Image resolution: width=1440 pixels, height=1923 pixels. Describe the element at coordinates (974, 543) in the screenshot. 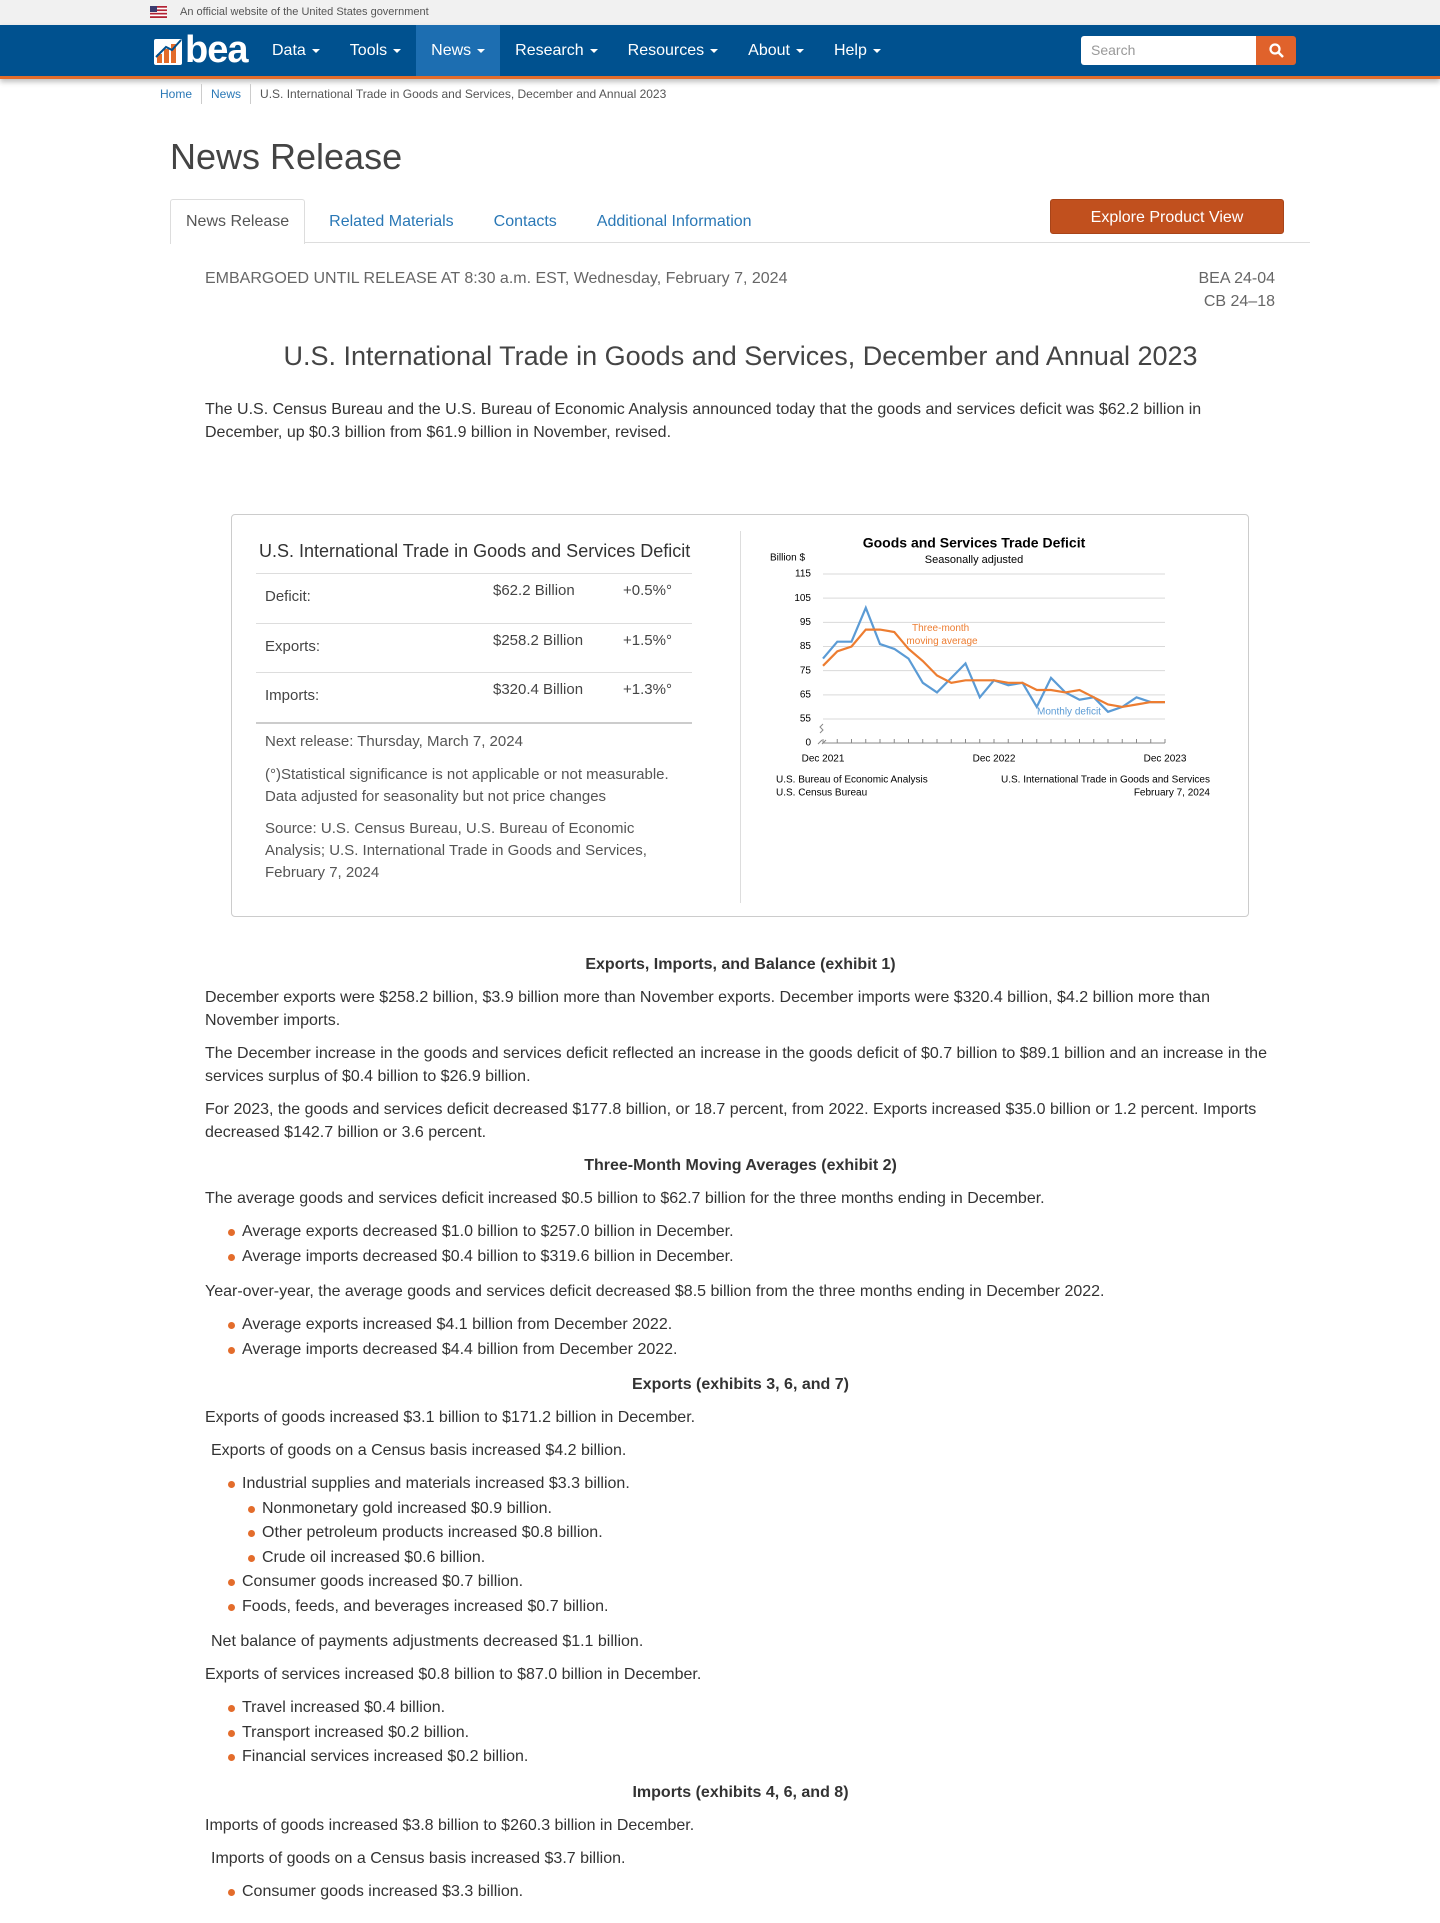

I see `chart-title: Goods and Services Trade Deficit` at that location.